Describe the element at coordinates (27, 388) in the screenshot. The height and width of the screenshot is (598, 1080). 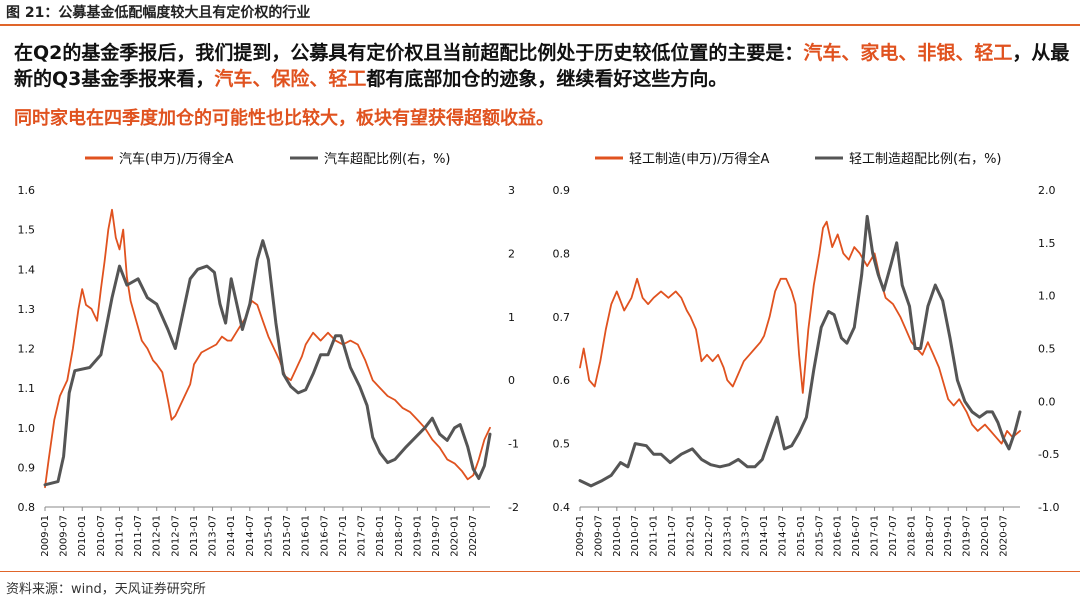
I see `y-left-tick-label: 1.1` at that location.